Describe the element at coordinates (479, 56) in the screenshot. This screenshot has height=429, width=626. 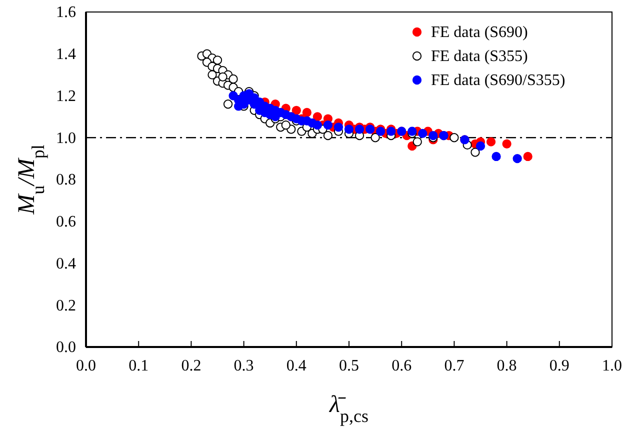
I see `legend-label: FE data (S355)` at that location.